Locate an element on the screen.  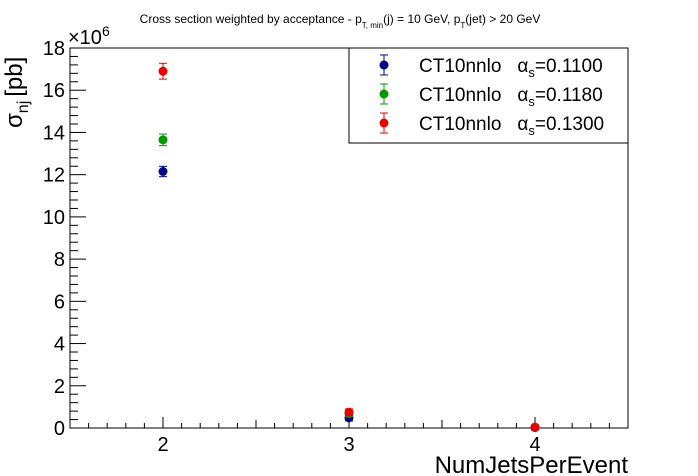
y-tick-label: 0 is located at coordinates (59, 429).